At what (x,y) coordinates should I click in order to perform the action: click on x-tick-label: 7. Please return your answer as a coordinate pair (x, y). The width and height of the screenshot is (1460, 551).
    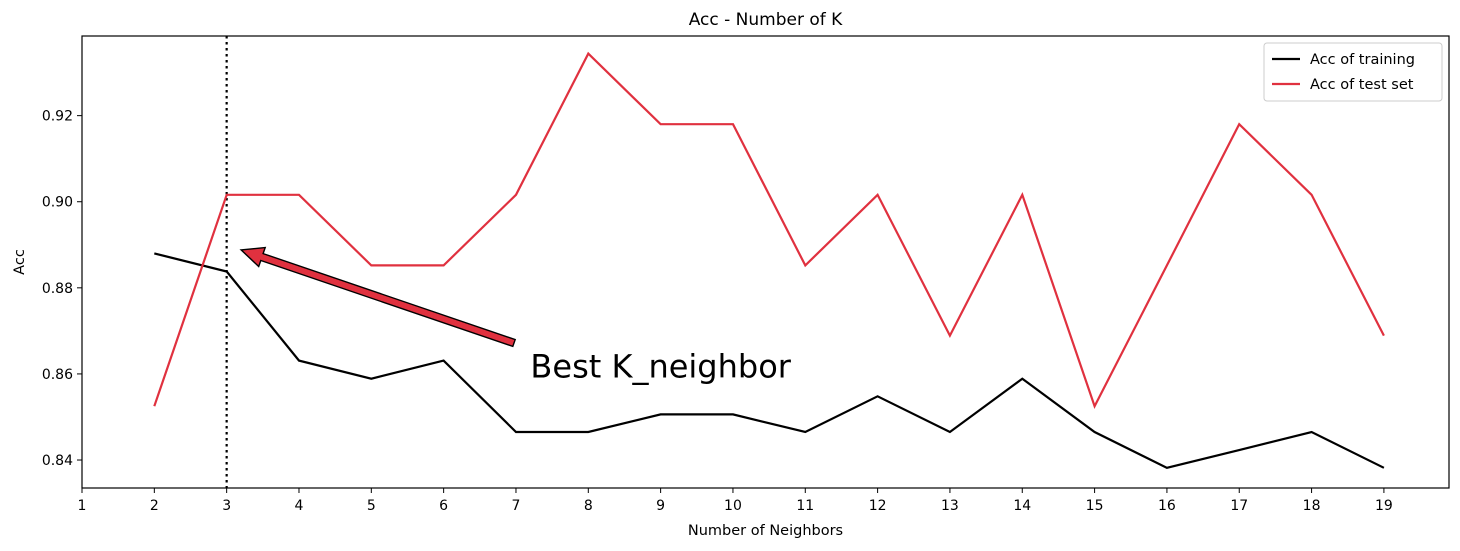
    Looking at the image, I should click on (516, 506).